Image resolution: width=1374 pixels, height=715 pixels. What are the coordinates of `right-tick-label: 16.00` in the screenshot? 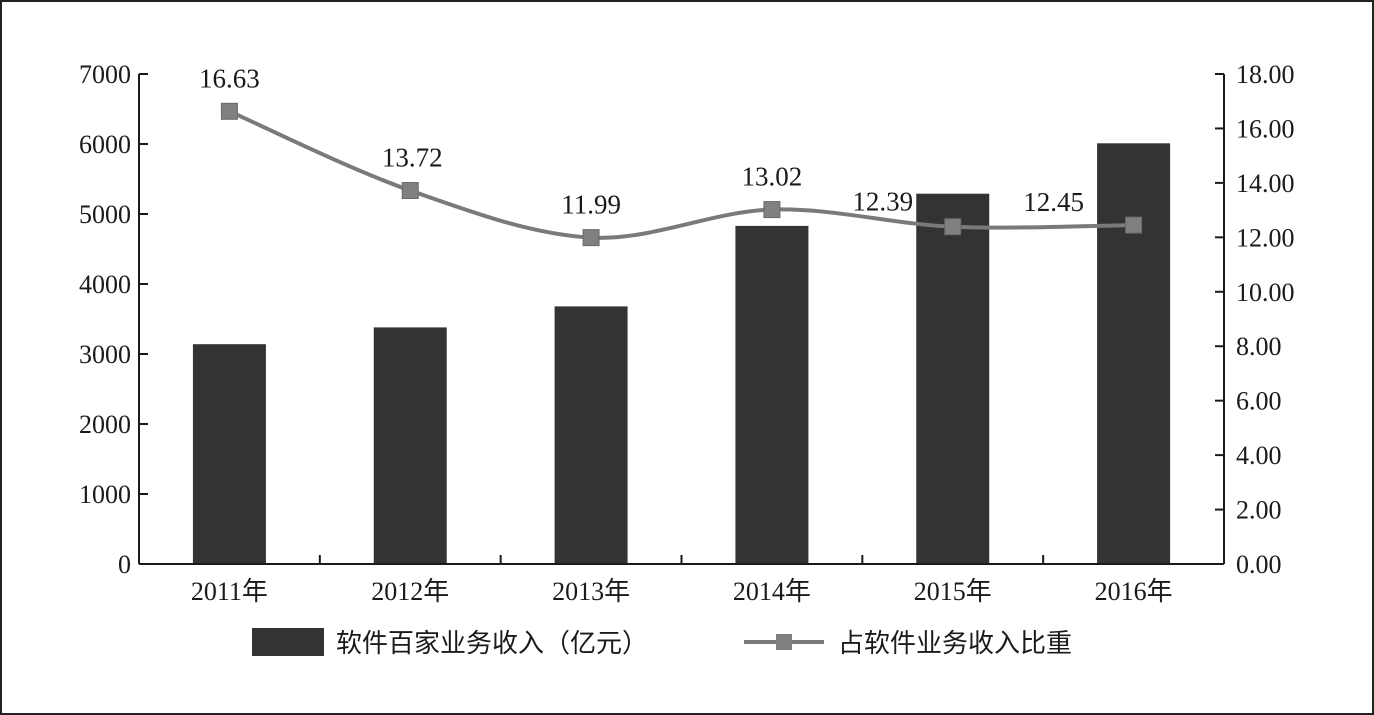 It's located at (1265, 128).